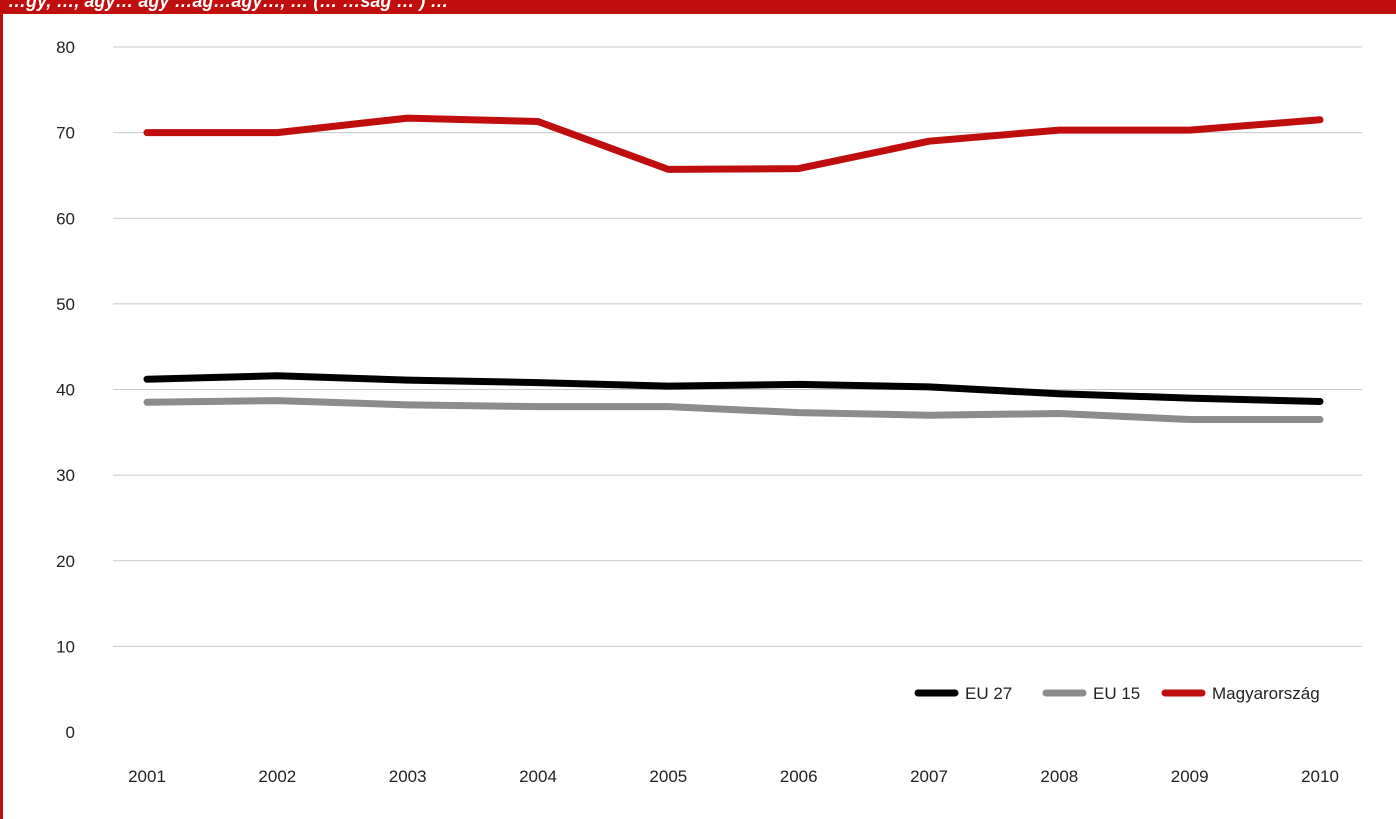 The image size is (1396, 819). Describe the element at coordinates (277, 776) in the screenshot. I see `x-tick-label: 2002` at that location.